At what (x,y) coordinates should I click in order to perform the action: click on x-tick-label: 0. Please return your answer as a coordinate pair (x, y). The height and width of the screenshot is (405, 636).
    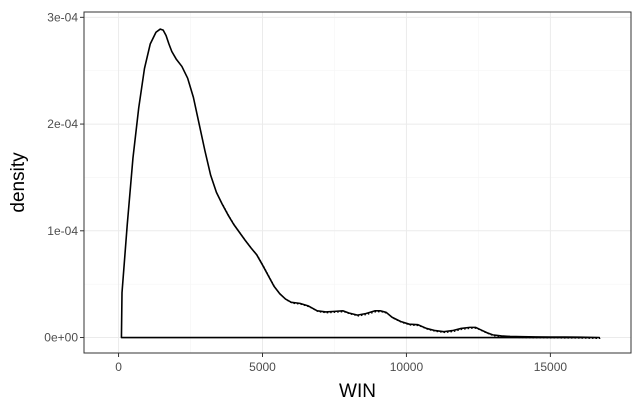
    Looking at the image, I should click on (118, 367).